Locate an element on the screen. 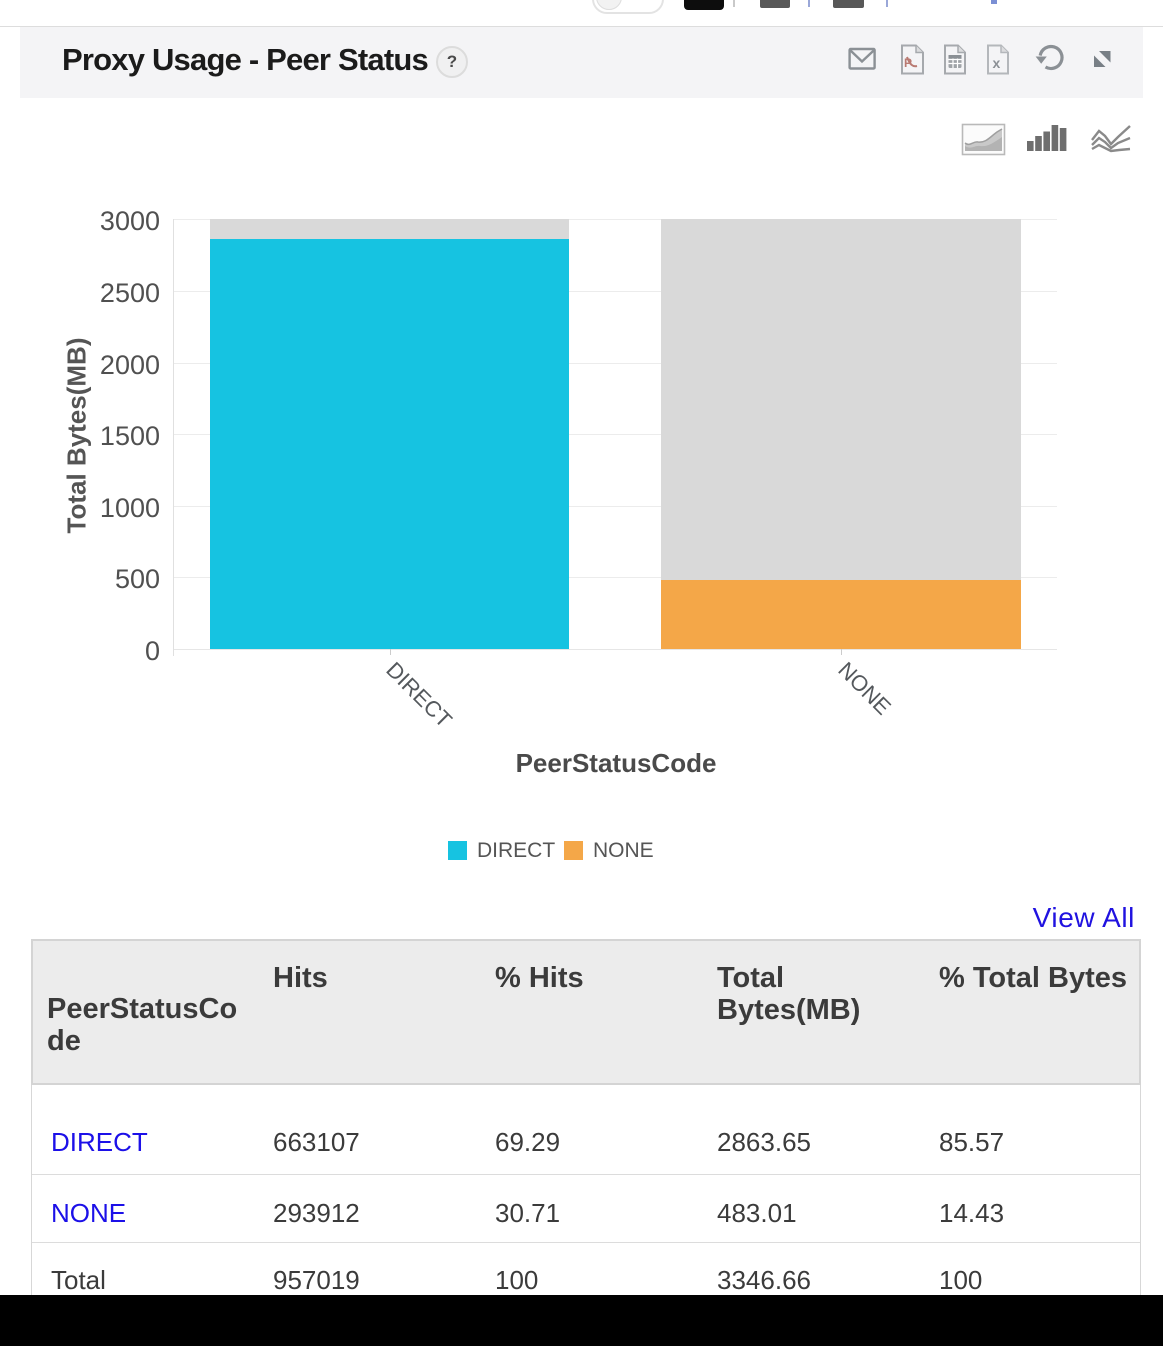 The height and width of the screenshot is (1346, 1163). svg-text: x is located at coordinates (997, 63).